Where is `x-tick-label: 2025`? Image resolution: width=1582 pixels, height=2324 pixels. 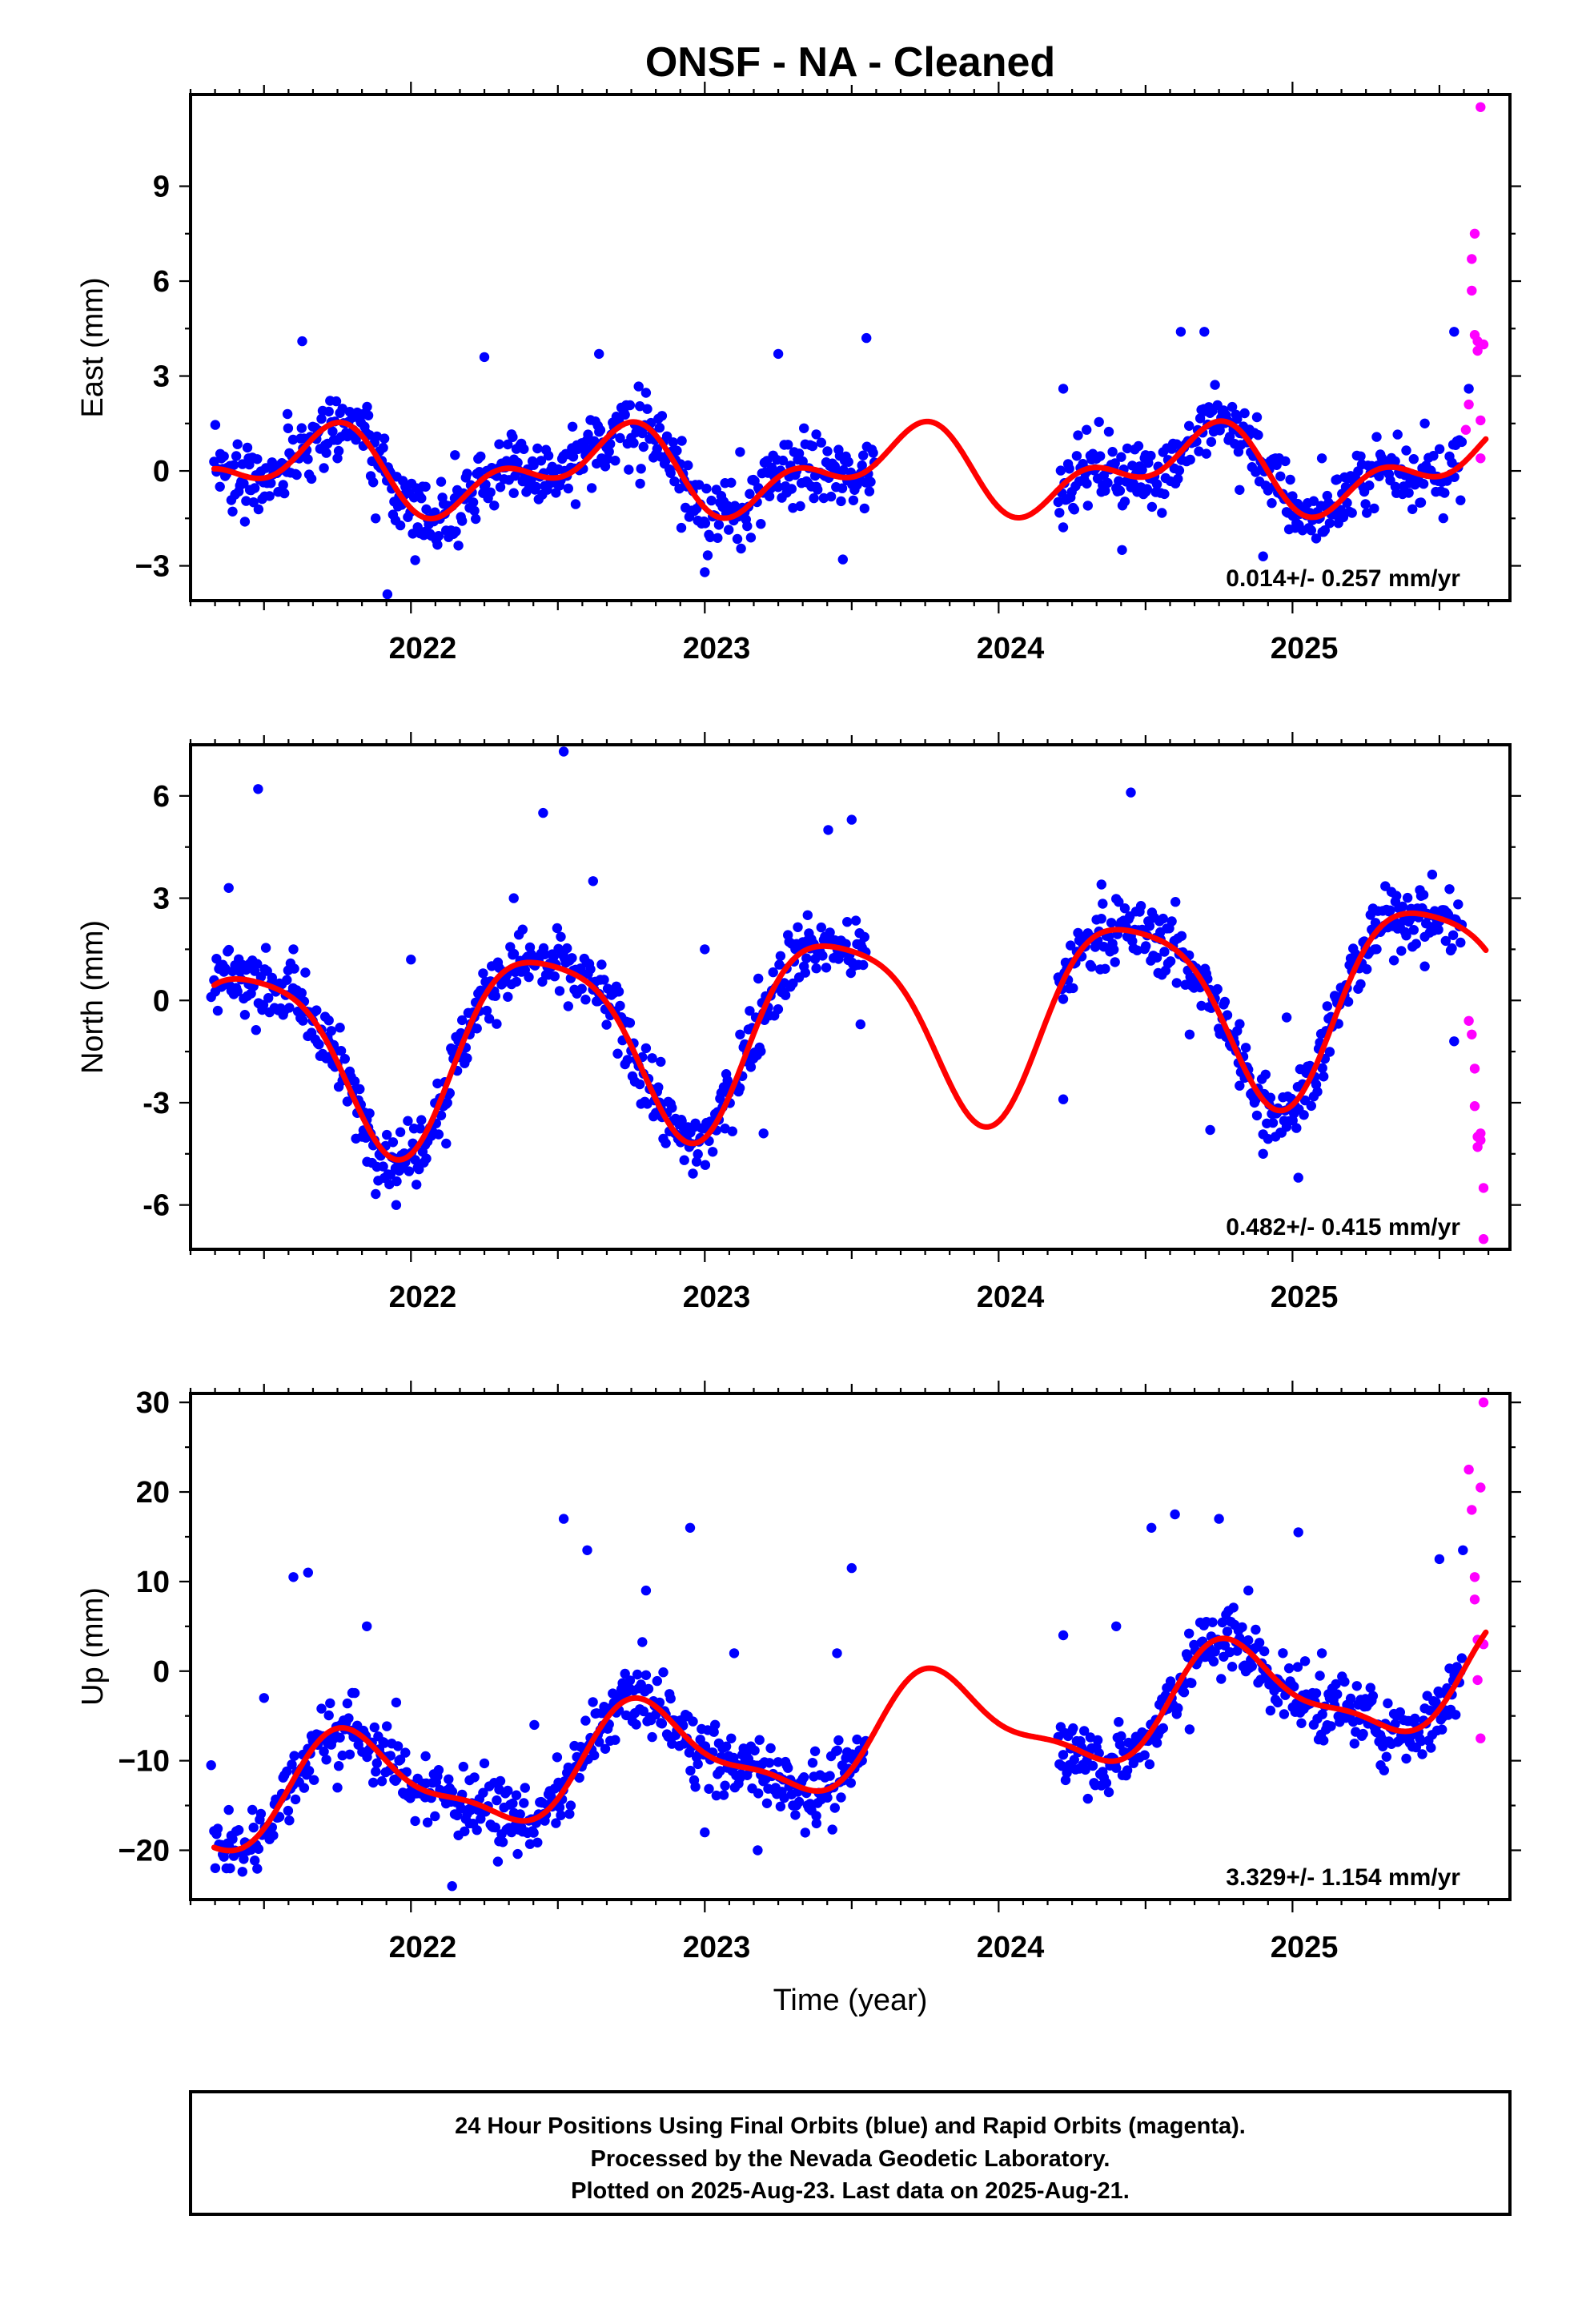 x-tick-label: 2025 is located at coordinates (1305, 648).